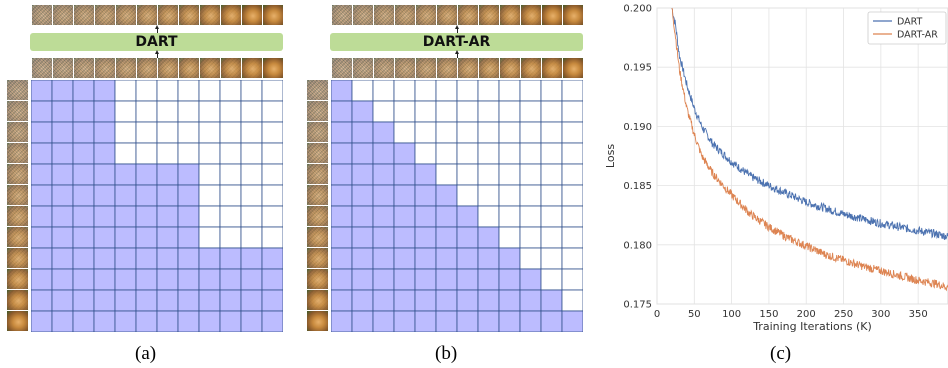 The height and width of the screenshot is (368, 948). Describe the element at coordinates (146, 353) in the screenshot. I see `figure-caption: (a)` at that location.